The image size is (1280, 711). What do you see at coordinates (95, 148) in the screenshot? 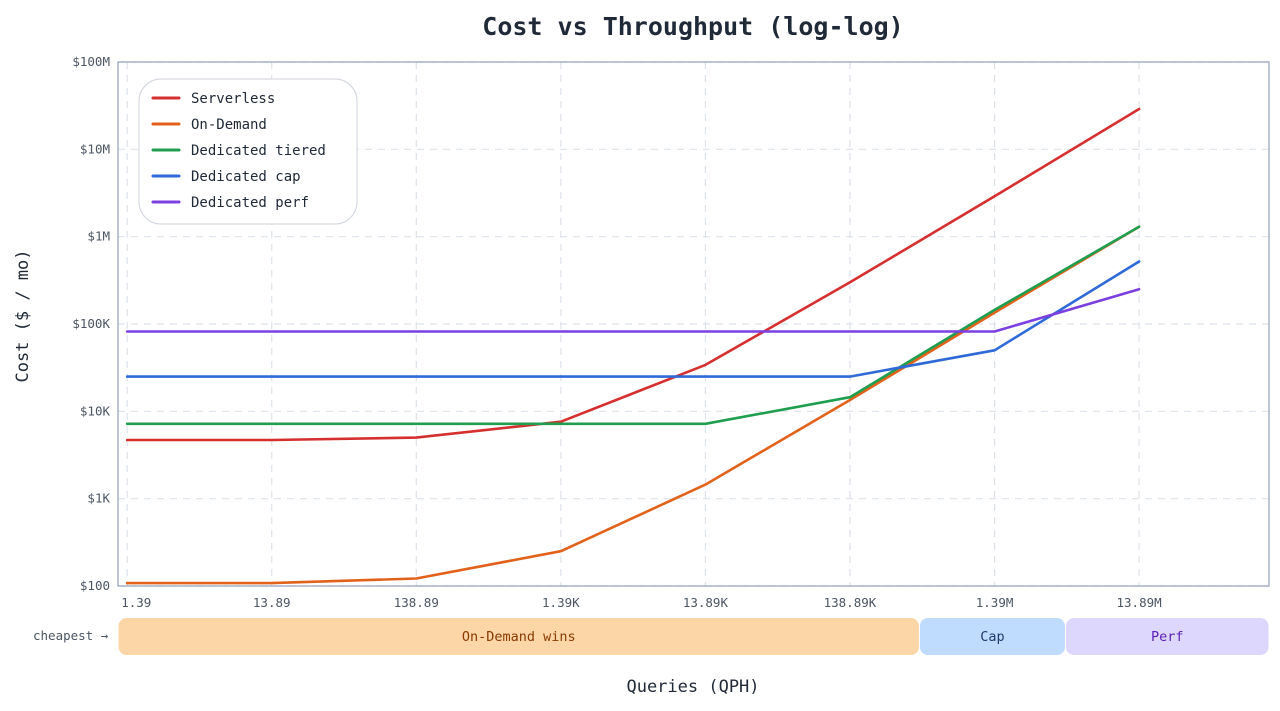
I see `y-tick-label: $10M` at bounding box center [95, 148].